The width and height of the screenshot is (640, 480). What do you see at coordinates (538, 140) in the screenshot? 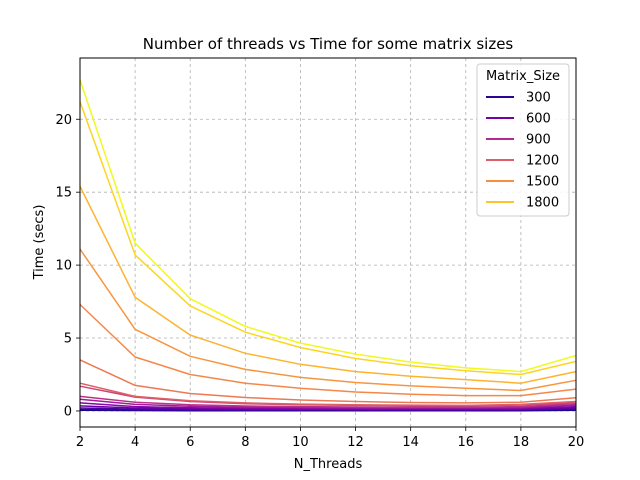
I see `legend-label: 900` at bounding box center [538, 140].